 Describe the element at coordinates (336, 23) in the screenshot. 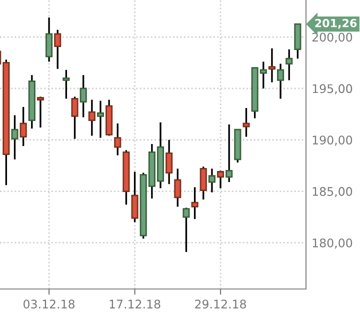

I see `text: 201,26` at that location.